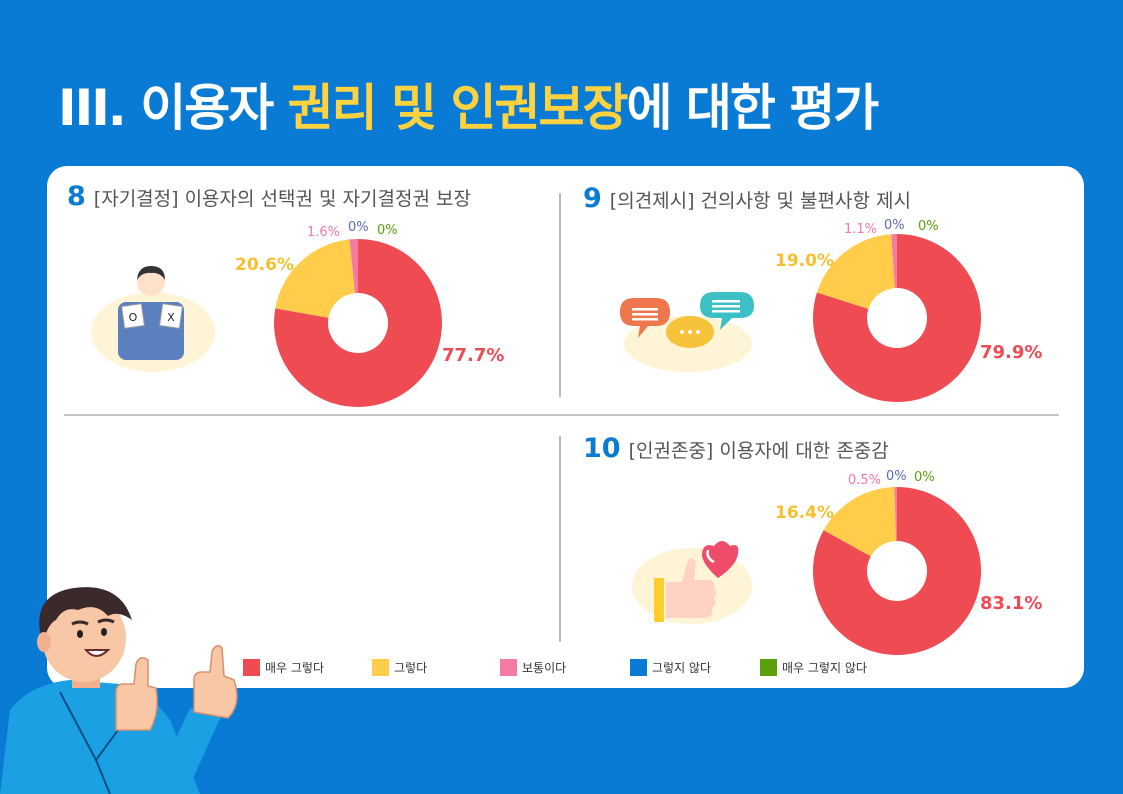  I want to click on question-10-number: 10, so click(602, 448).